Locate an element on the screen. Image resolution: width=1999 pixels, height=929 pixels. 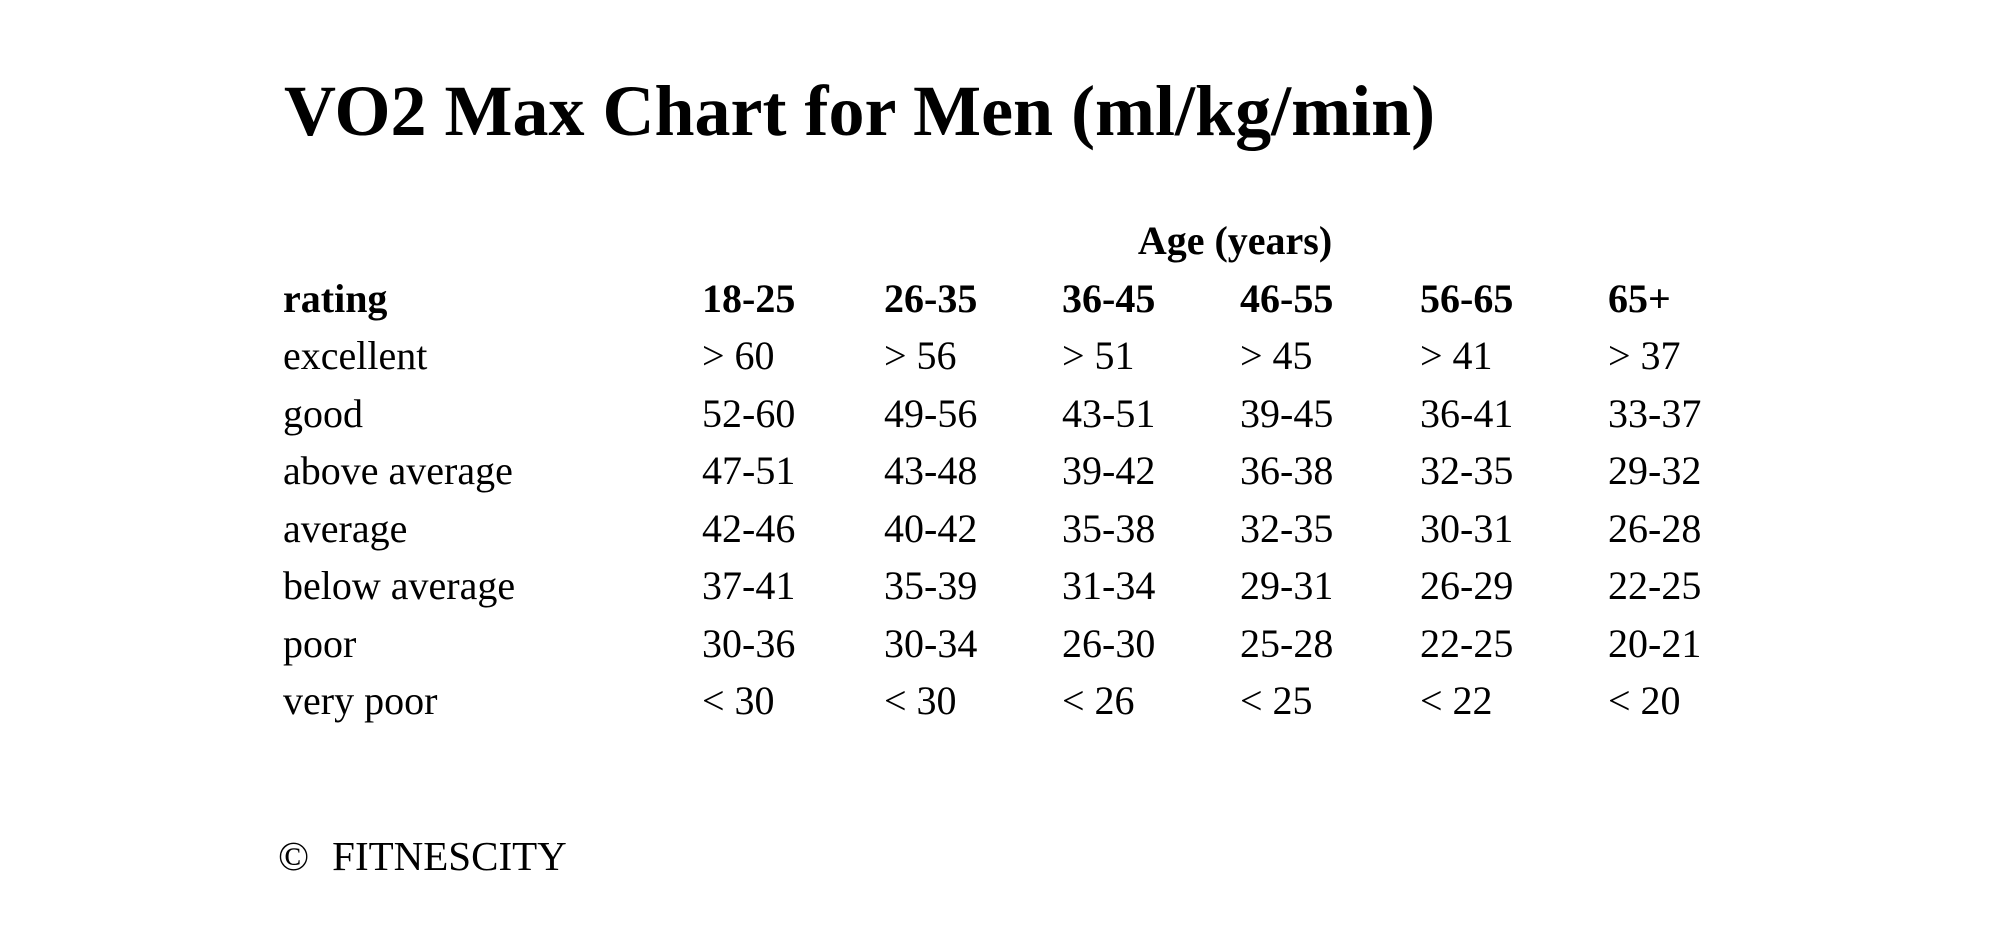
value-cell: < 20 is located at coordinates (1644, 700).